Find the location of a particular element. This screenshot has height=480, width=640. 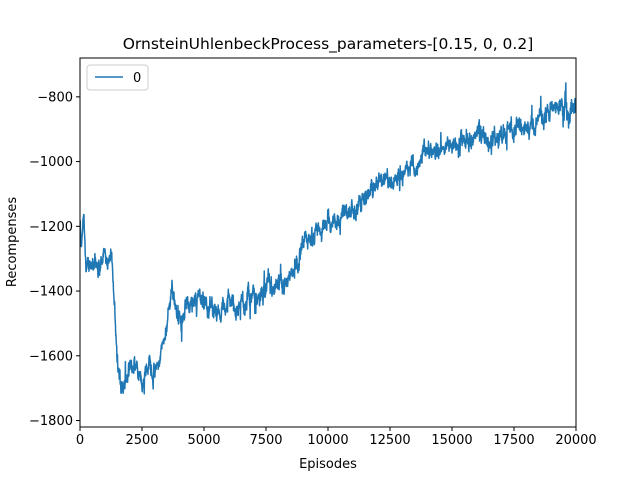

x-axis: 0 2500 5000 7500 10000 12500 15000 17500 20000 is located at coordinates (336, 437).